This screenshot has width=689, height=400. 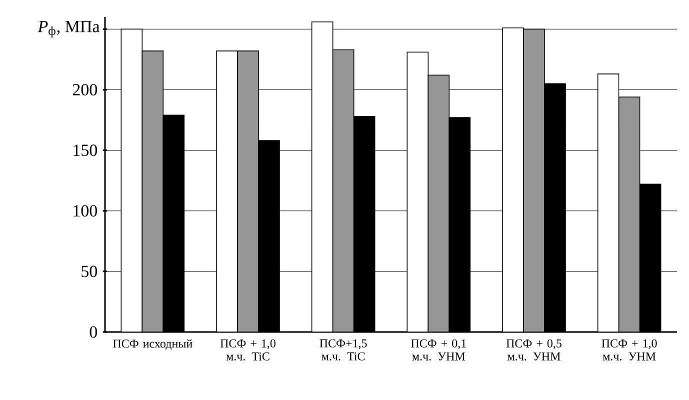 I want to click on y-tick-label: 100, so click(x=86, y=211).